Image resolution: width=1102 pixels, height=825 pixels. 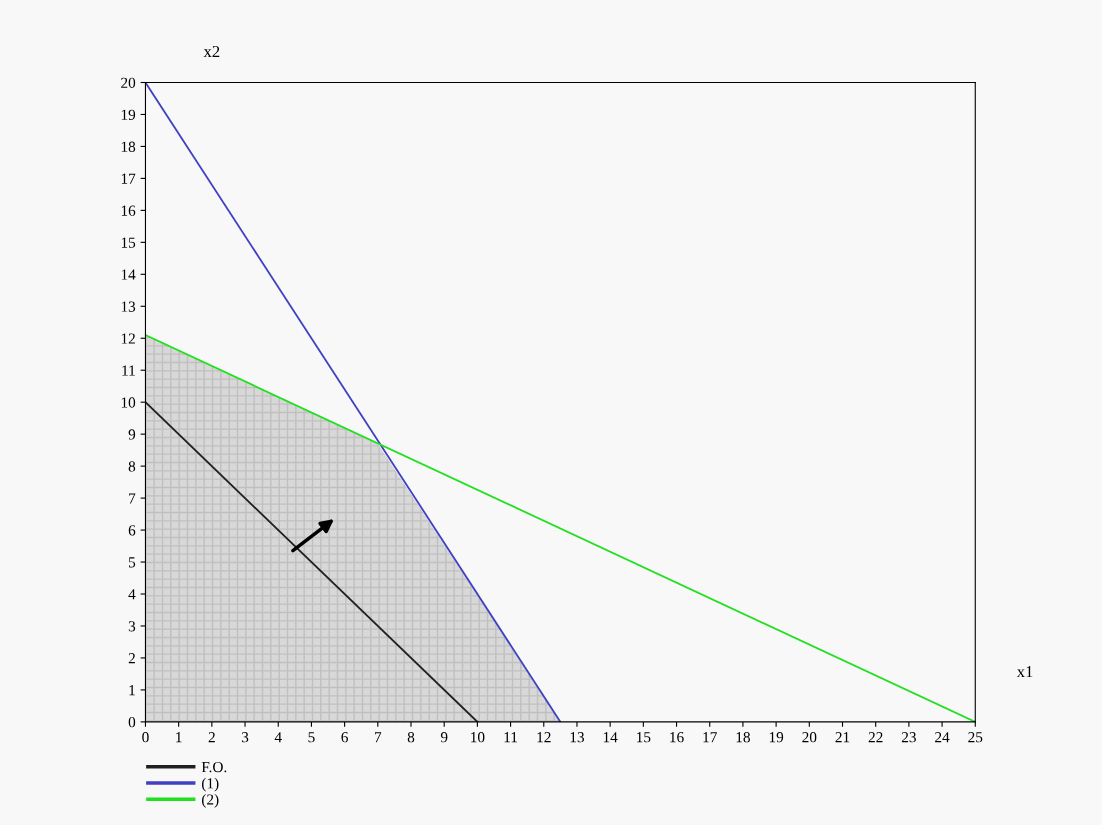 I want to click on y-tick-label: 17, so click(x=128, y=178).